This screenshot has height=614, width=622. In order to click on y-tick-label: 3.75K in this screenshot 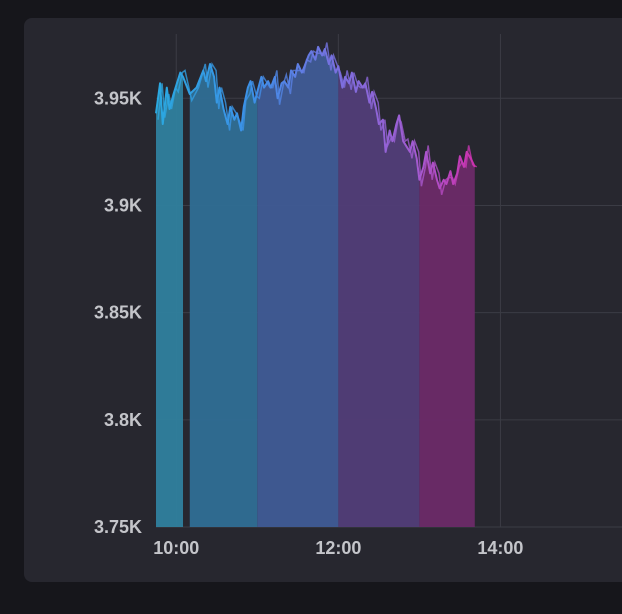, I will do `click(118, 527)`.